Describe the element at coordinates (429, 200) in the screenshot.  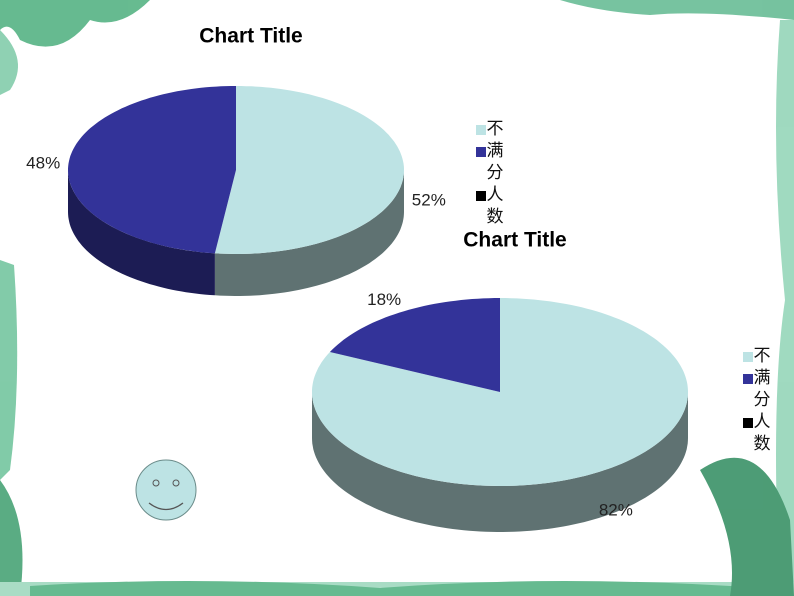
I see `data-label: 52%` at that location.